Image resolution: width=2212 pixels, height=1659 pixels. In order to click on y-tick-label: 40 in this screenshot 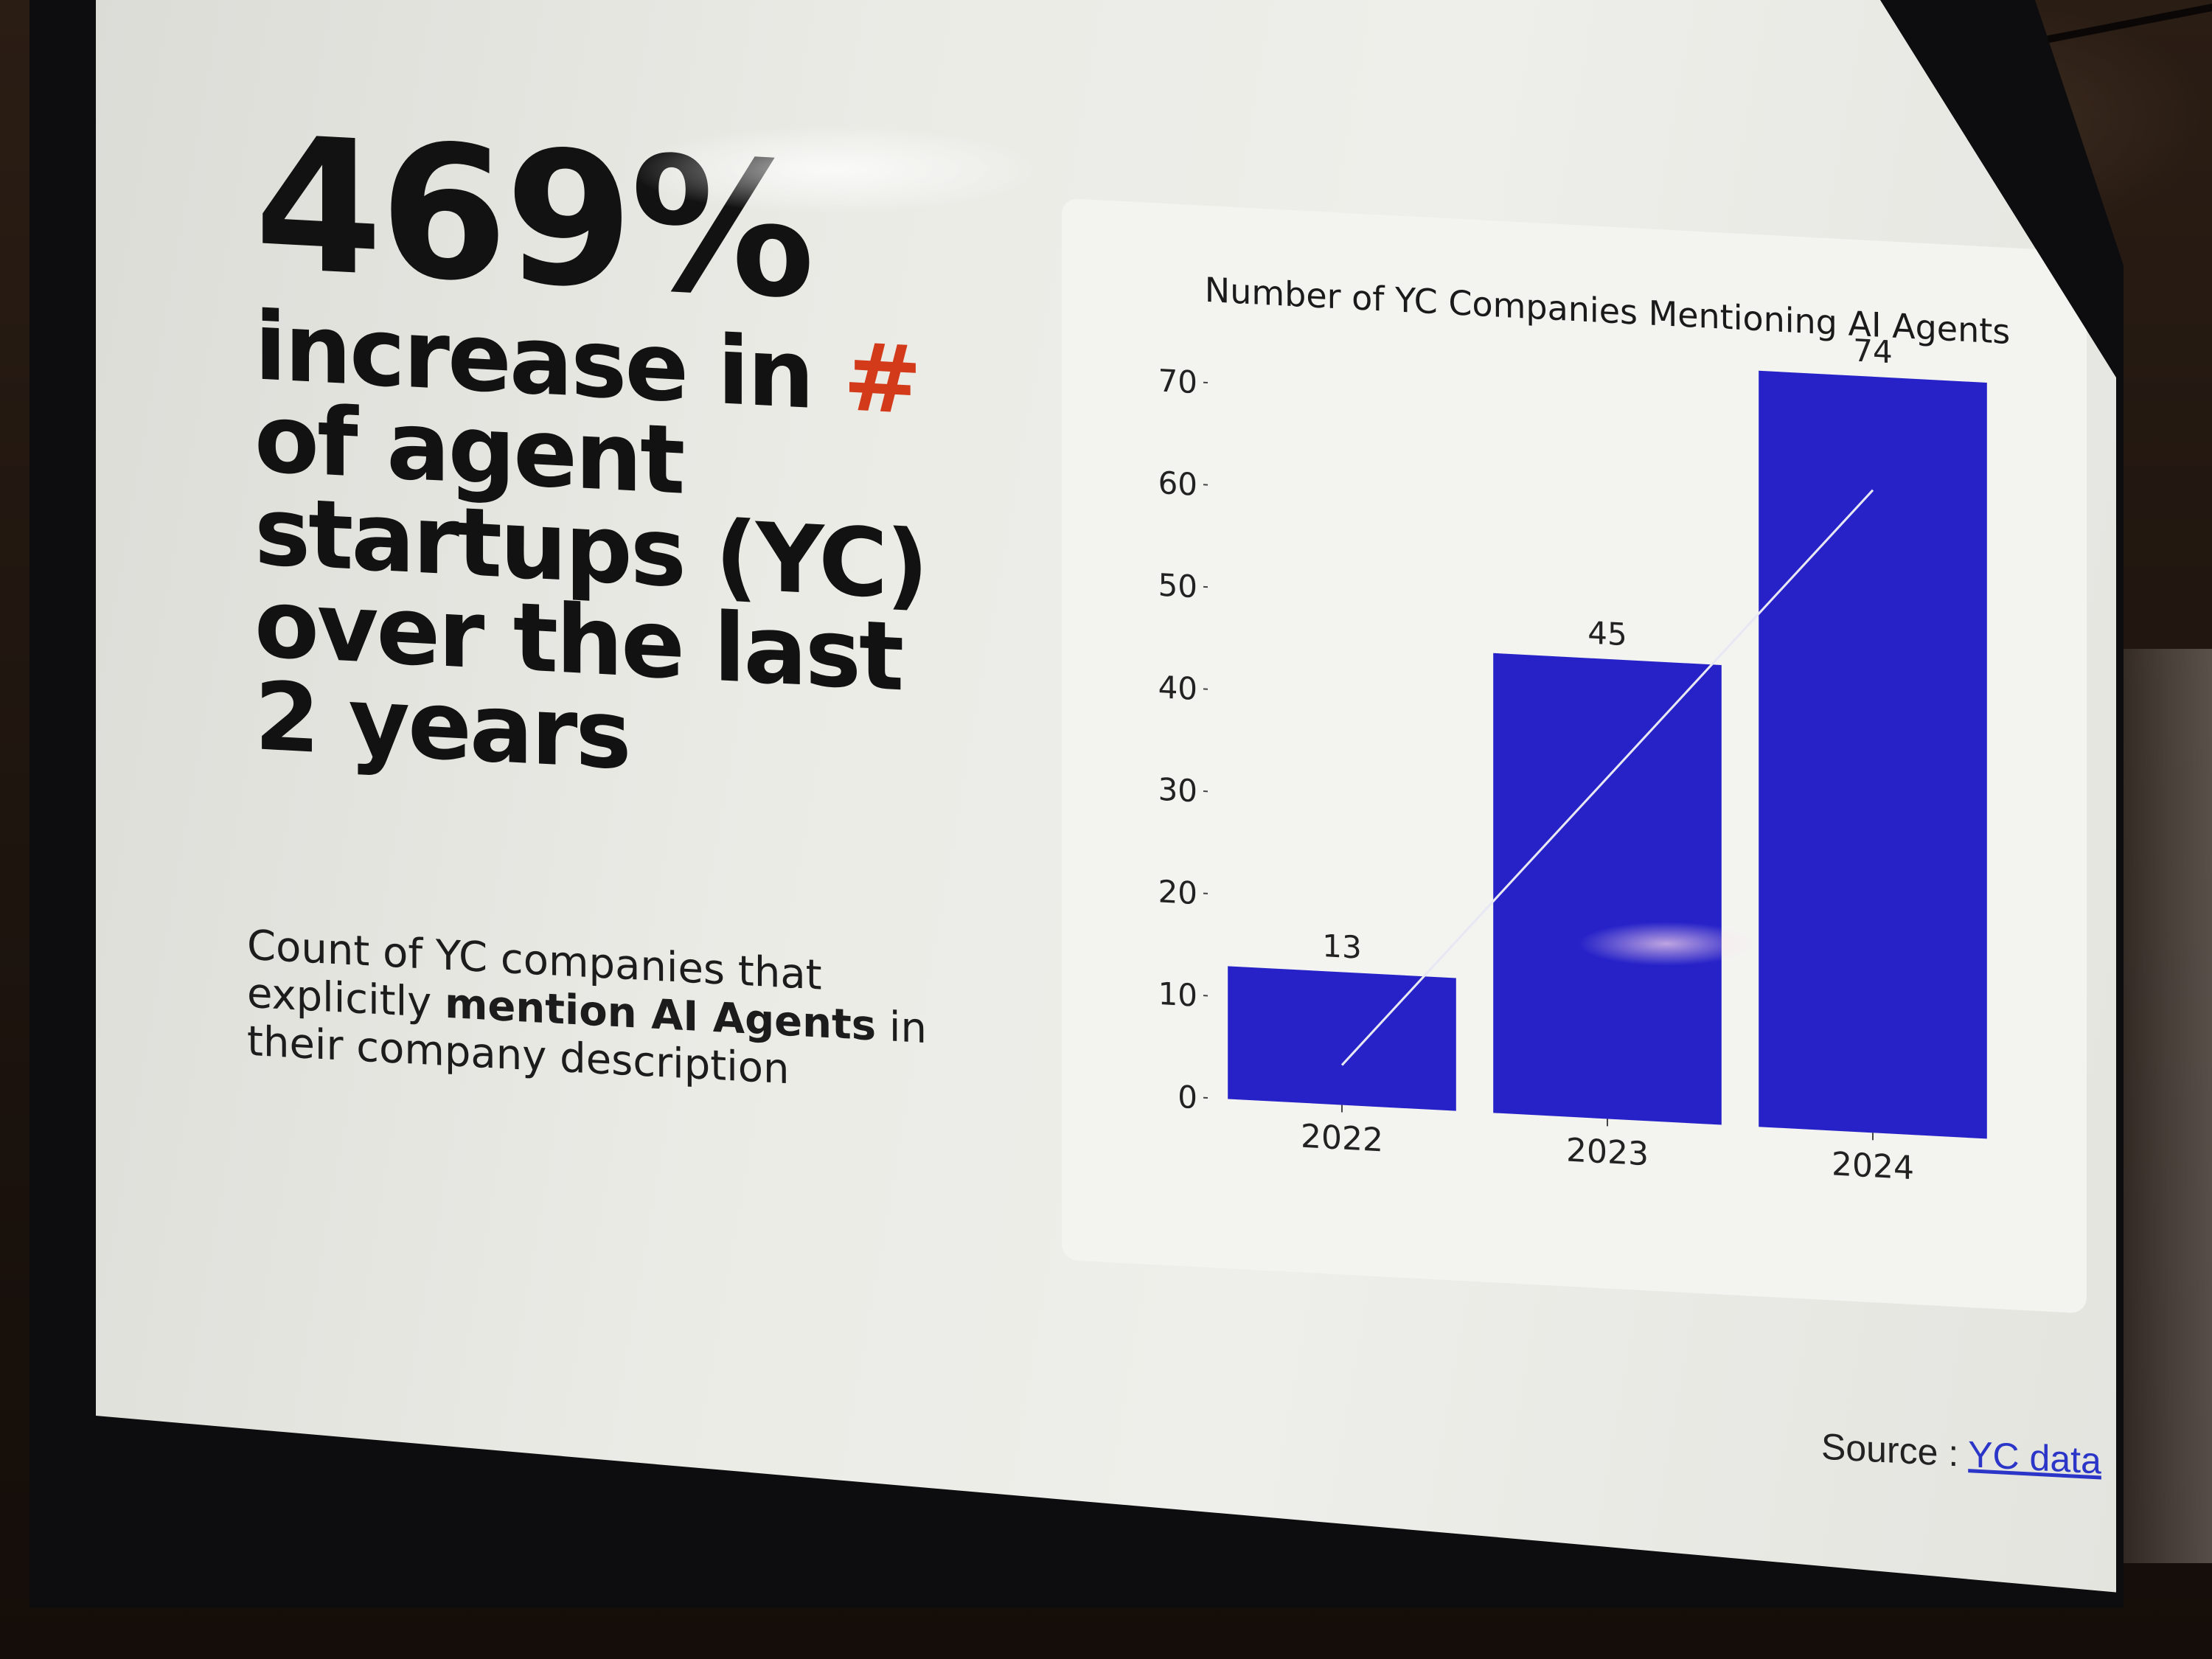, I will do `click(1177, 688)`.